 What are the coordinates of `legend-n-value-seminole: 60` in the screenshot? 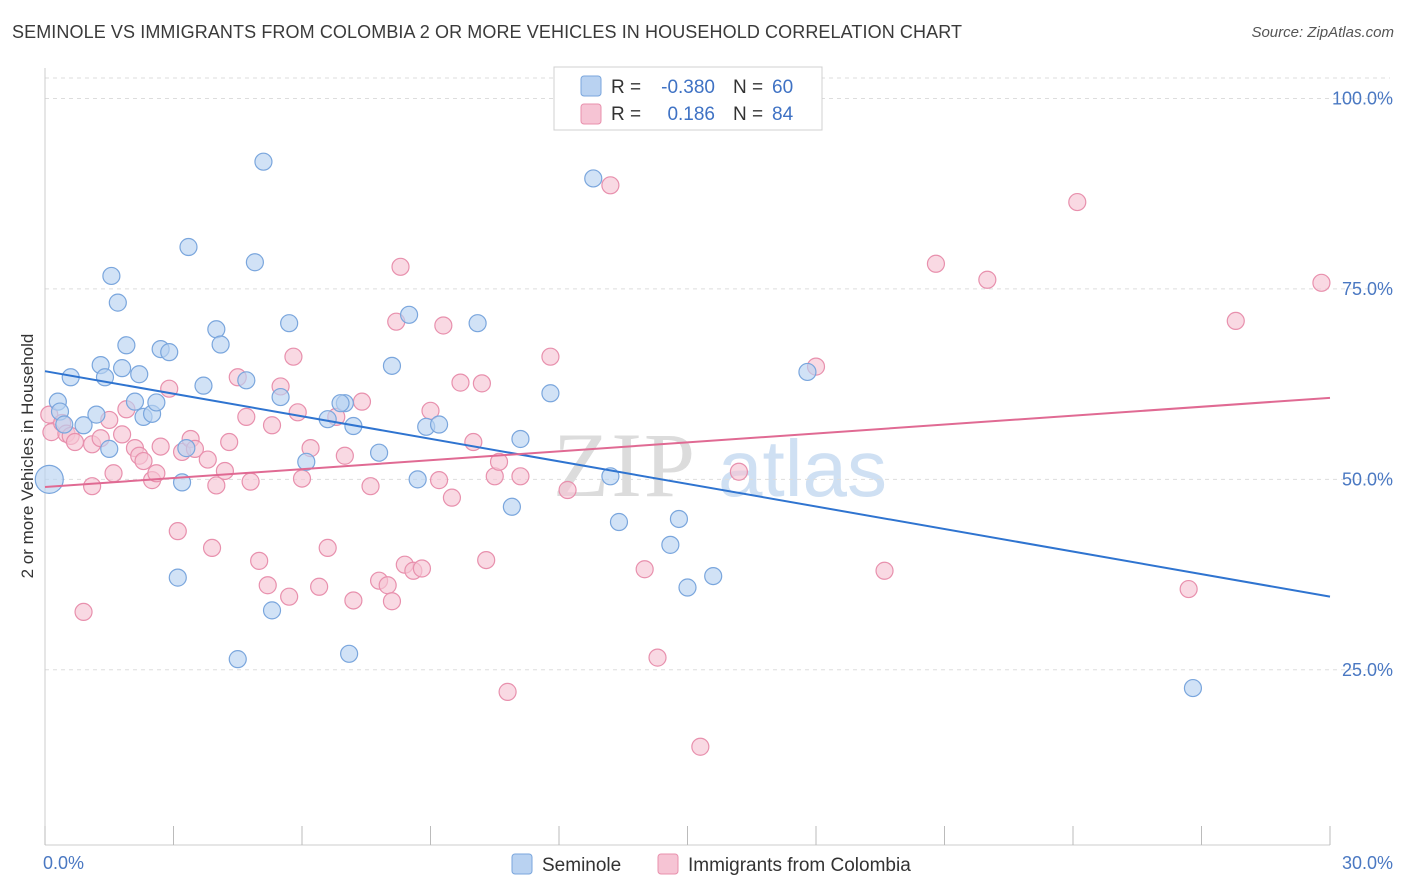 It's located at (782, 87).